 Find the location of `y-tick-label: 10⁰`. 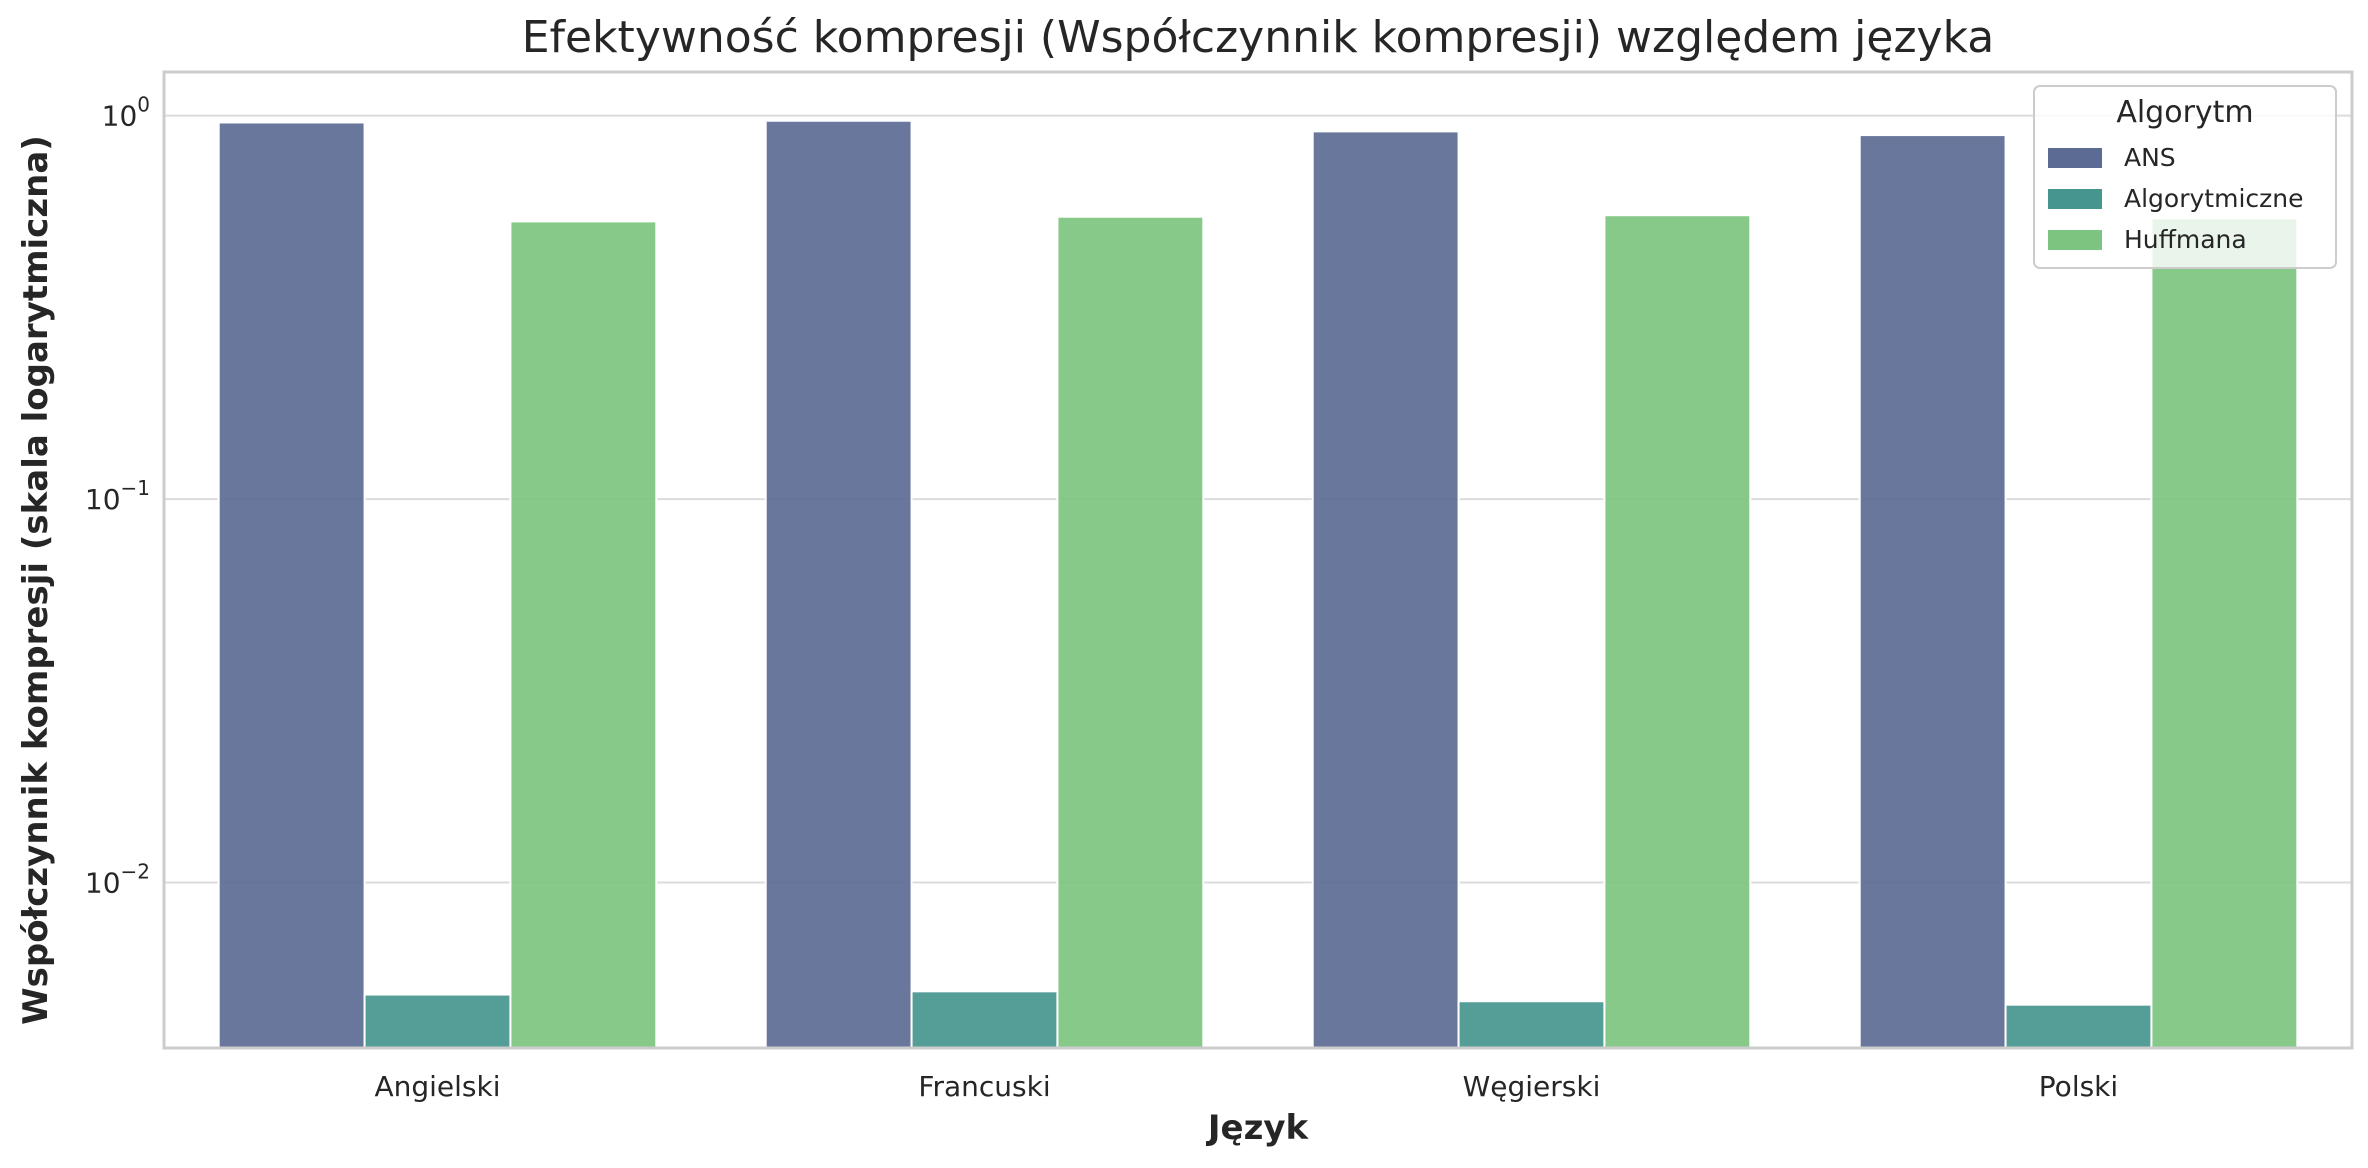

y-tick-label: 10⁰ is located at coordinates (126, 113).